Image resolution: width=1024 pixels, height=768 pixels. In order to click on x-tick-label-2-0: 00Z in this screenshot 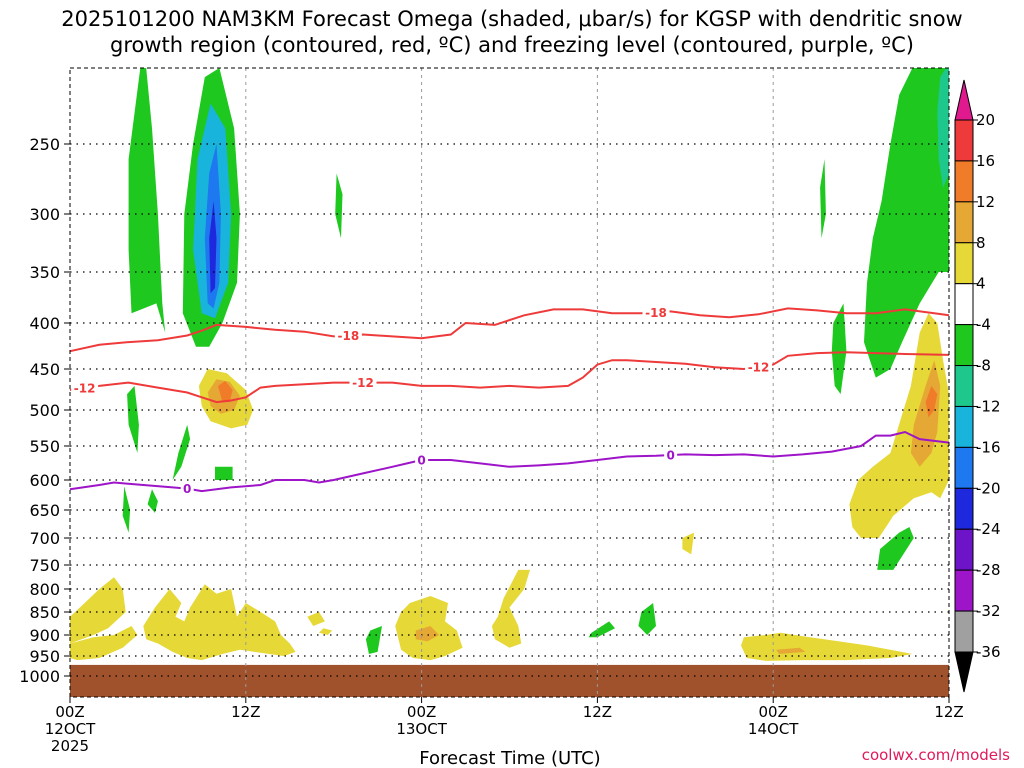, I will do `click(421, 712)`.